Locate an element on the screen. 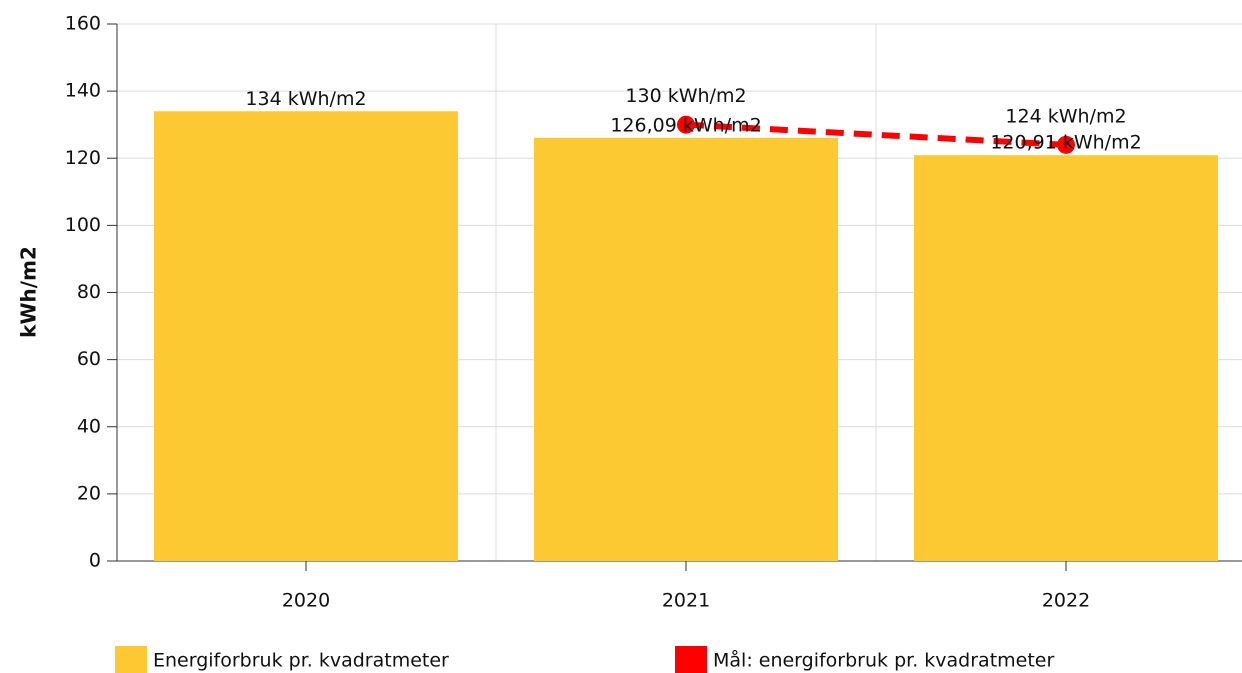 This screenshot has width=1242, height=673. y-tick-label: 0 is located at coordinates (95, 561).